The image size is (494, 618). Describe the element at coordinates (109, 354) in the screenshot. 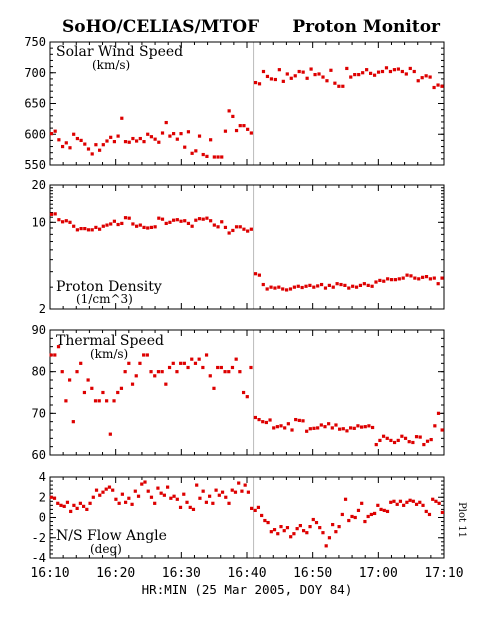

I see `thermal-units: (km/s)` at that location.